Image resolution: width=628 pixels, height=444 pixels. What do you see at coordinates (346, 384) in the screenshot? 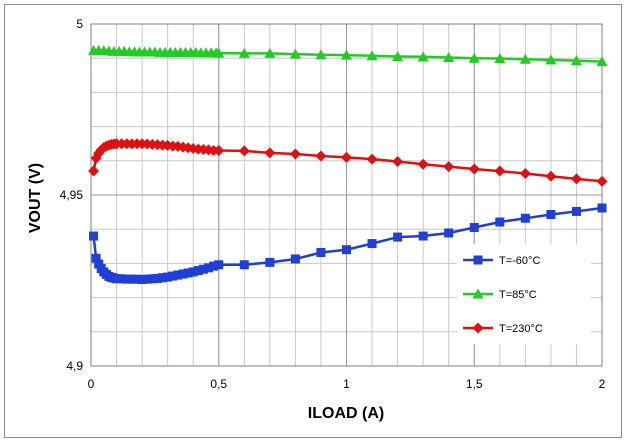
I see `x-tick-label: 1` at bounding box center [346, 384].